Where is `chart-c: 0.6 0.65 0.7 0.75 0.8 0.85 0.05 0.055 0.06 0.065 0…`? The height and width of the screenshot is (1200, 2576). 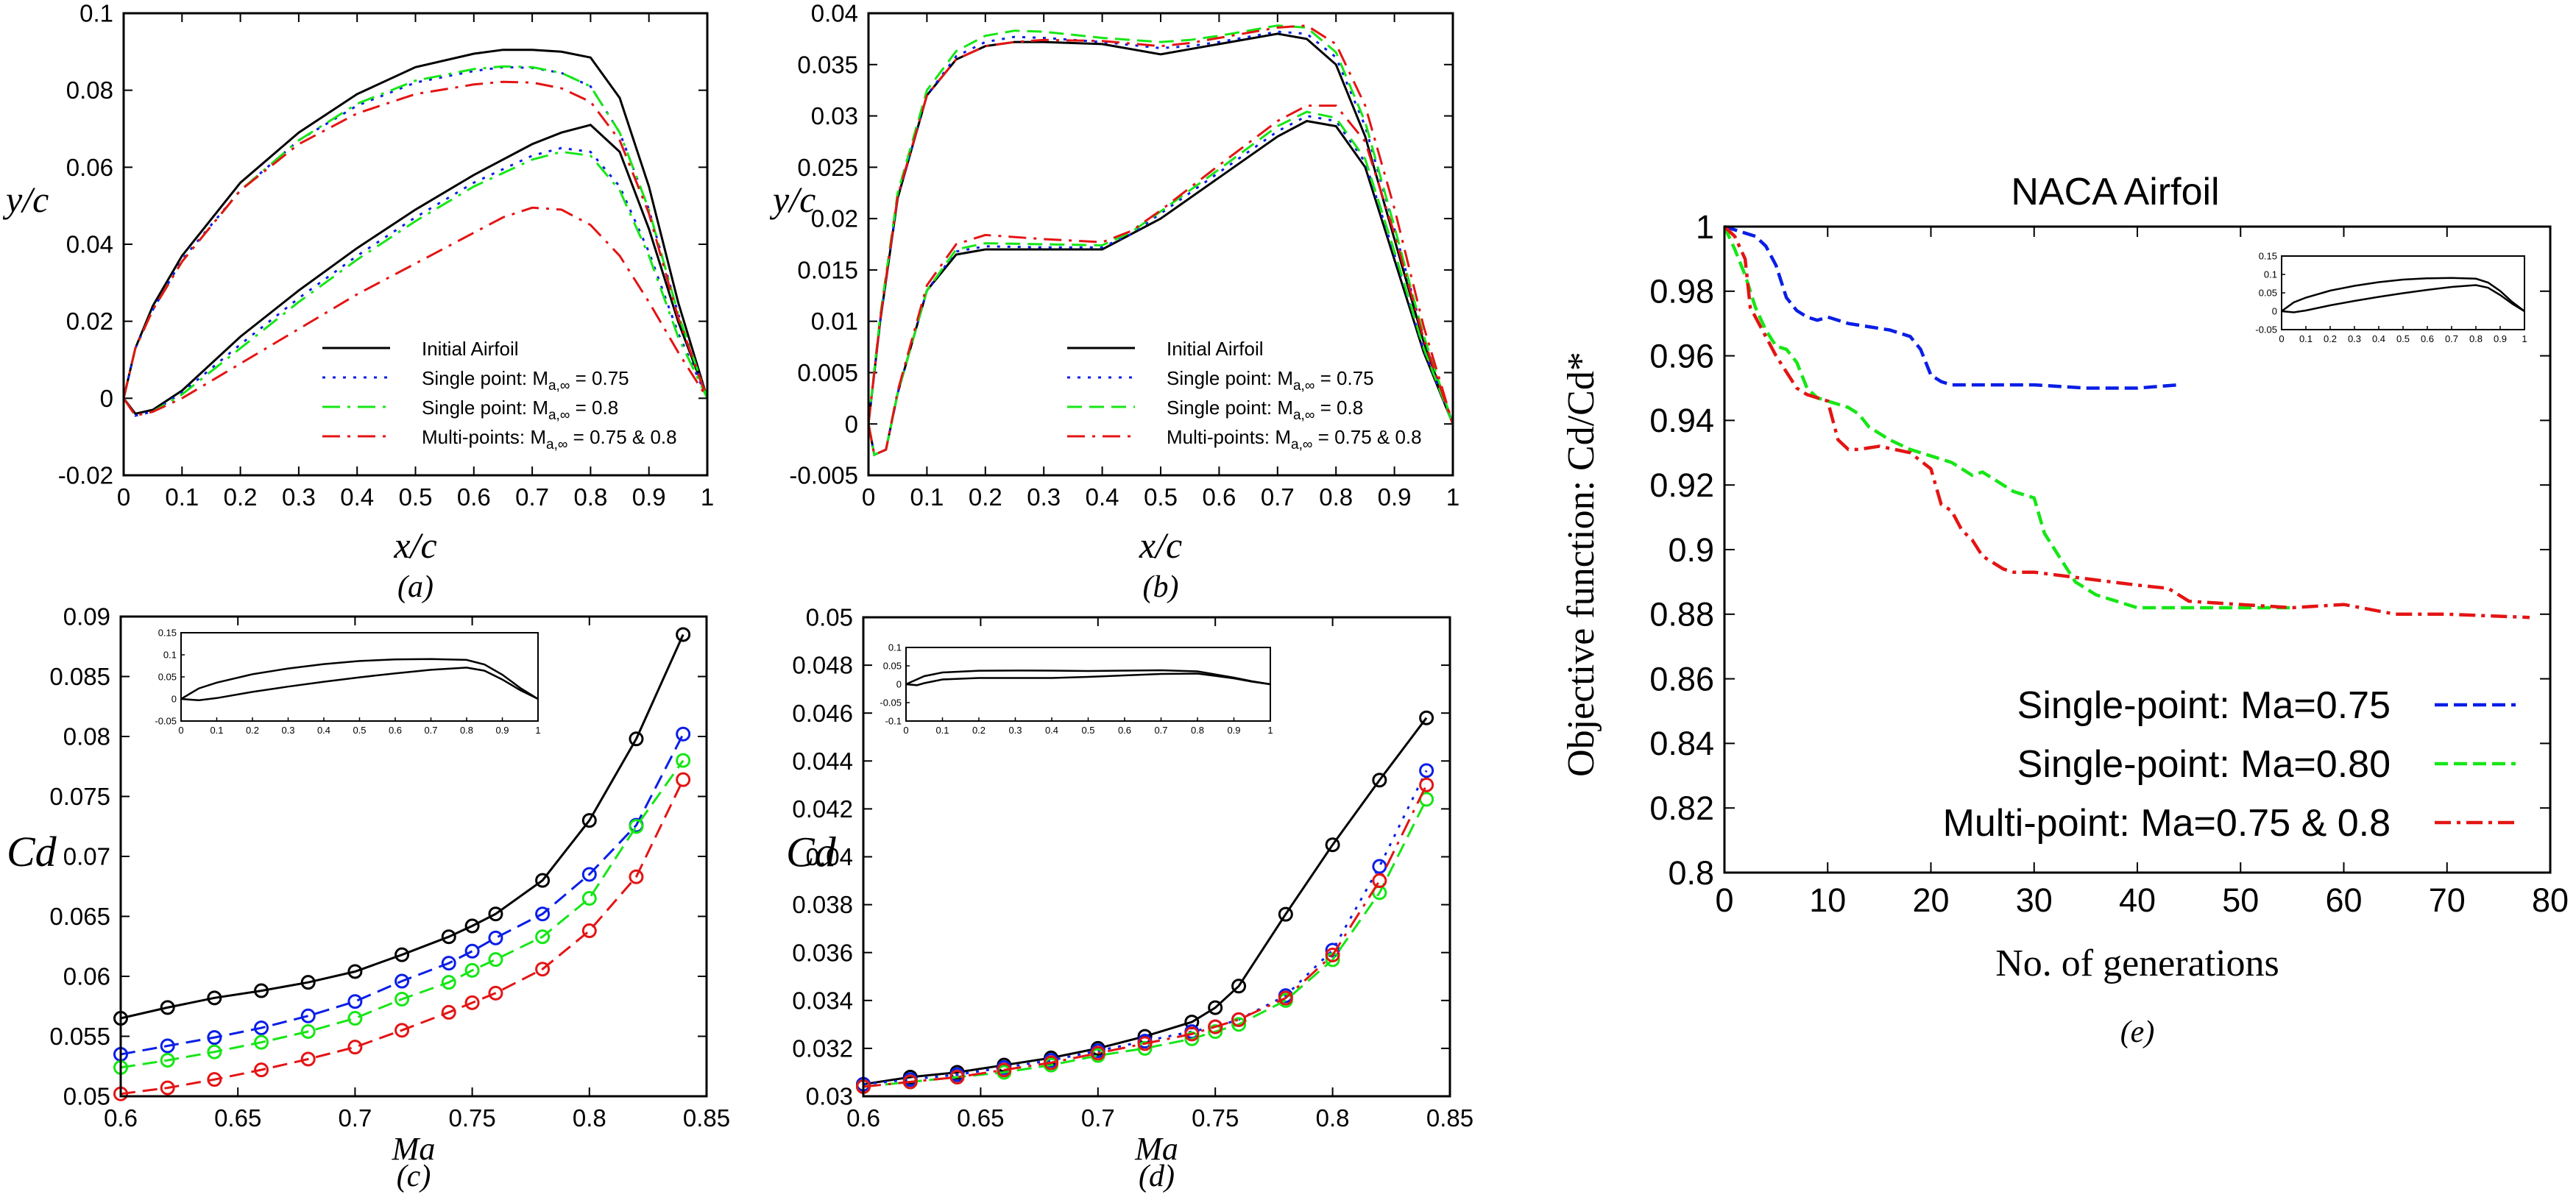 chart-c: 0.6 0.65 0.7 0.75 0.8 0.85 0.05 0.055 0.06 0.065 0… is located at coordinates (368, 898).